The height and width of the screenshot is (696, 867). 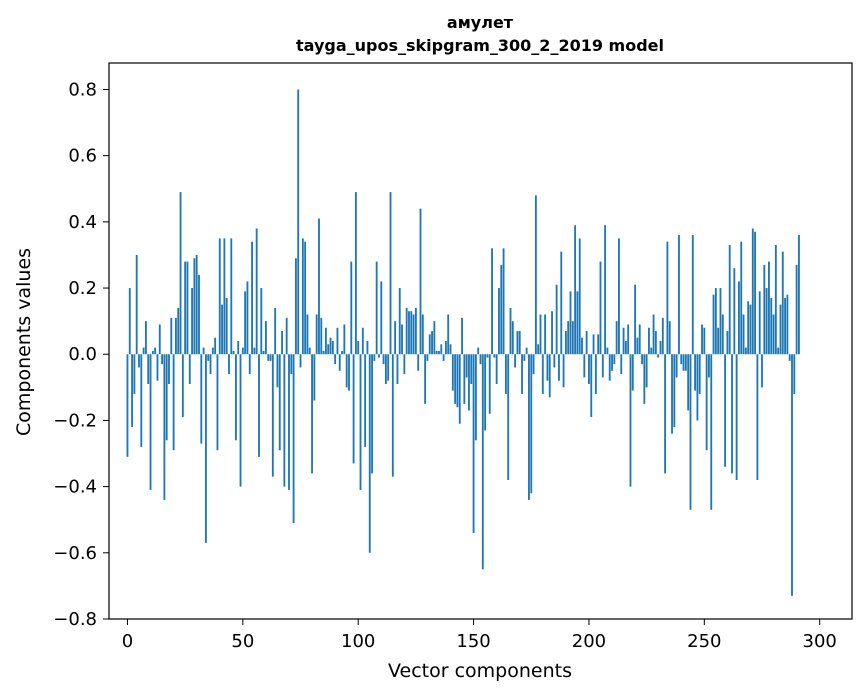 What do you see at coordinates (480, 671) in the screenshot?
I see `x-axis-label: Vector components` at bounding box center [480, 671].